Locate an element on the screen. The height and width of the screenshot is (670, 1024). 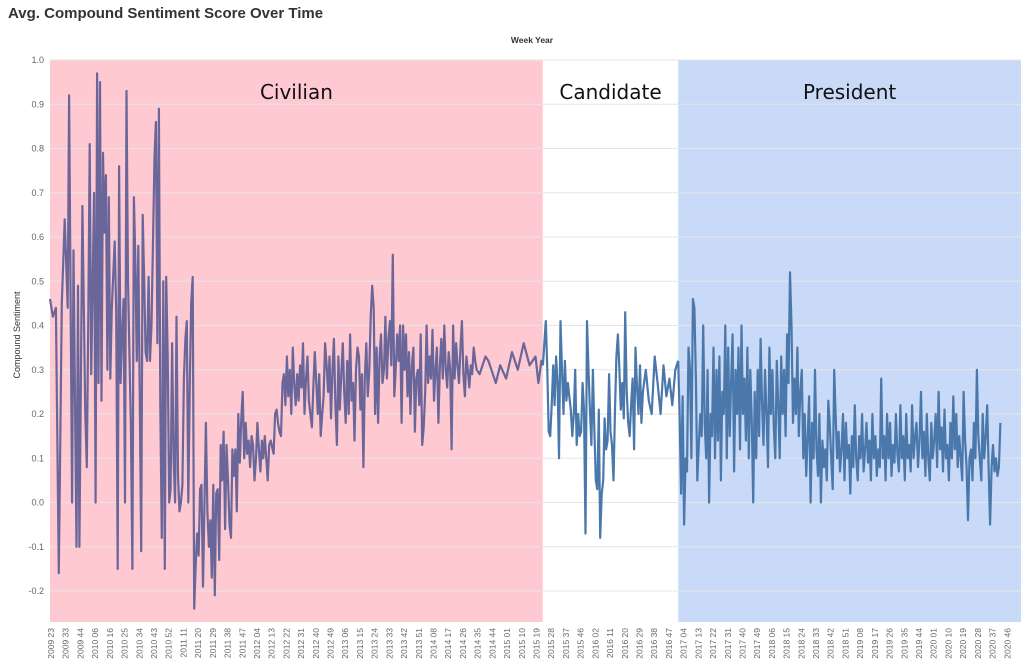
y-tick-label: 0.0 is located at coordinates (37, 503).